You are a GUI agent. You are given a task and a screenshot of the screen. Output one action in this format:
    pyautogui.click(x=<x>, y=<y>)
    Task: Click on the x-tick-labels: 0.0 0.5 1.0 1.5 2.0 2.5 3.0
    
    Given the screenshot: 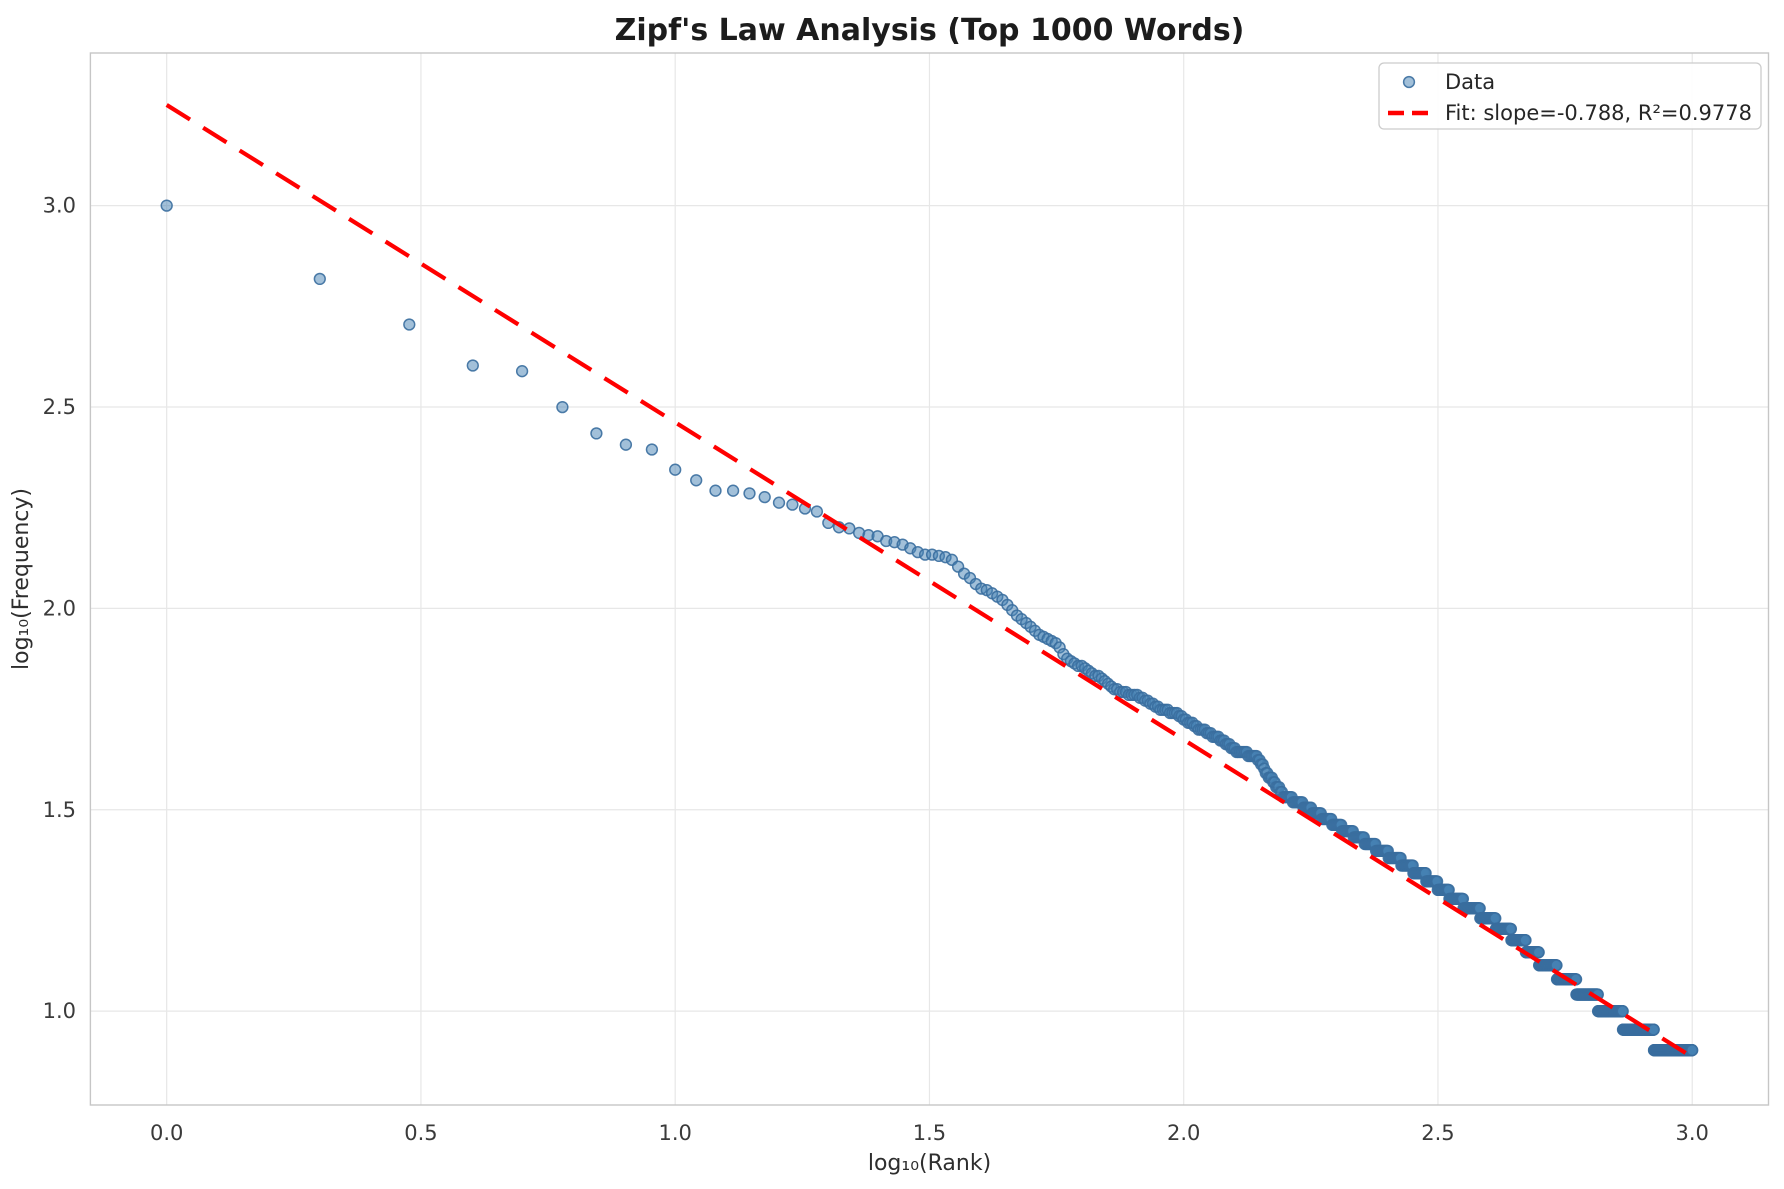 What is the action you would take?
    pyautogui.click(x=929, y=1133)
    